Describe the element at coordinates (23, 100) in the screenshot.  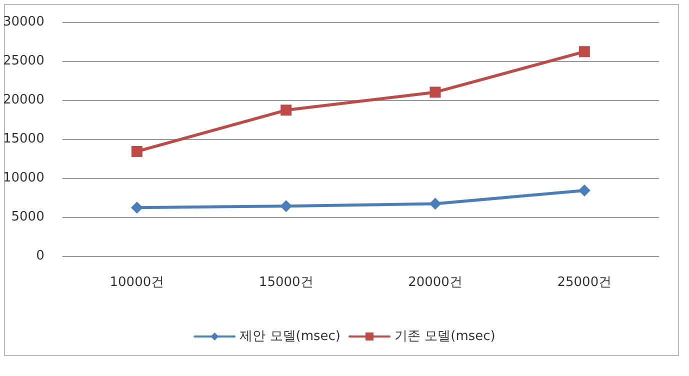
I see `y-tick-label: 20000` at that location.